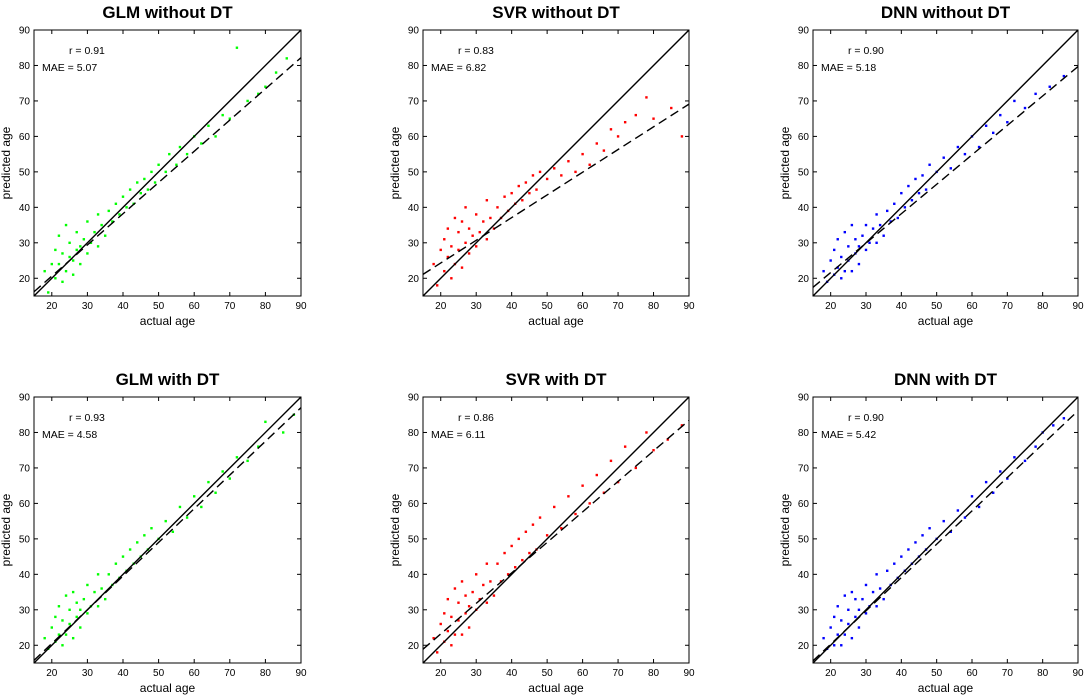  I want to click on x-tick-label: 70, so click(619, 673).